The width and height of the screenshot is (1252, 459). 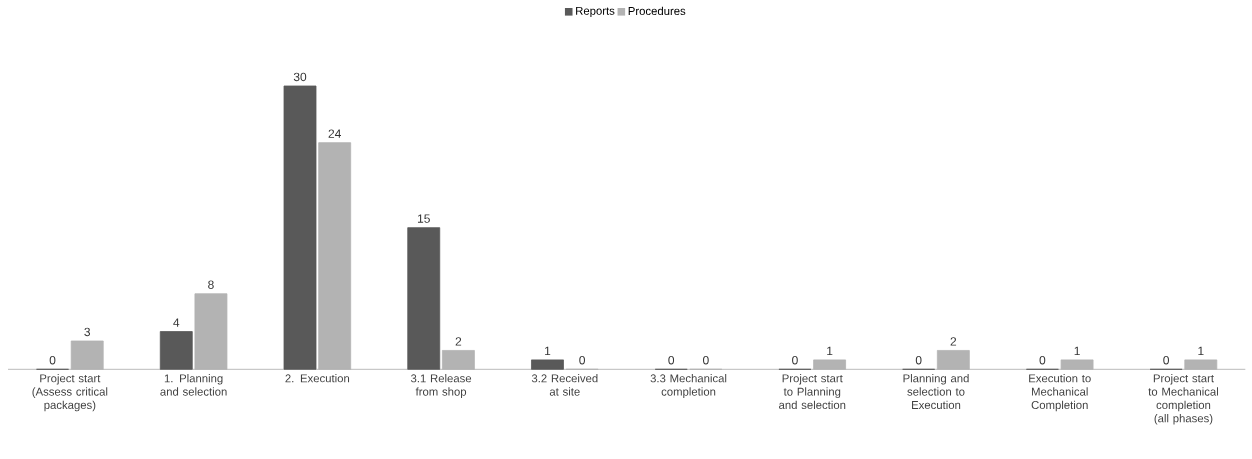 What do you see at coordinates (1060, 393) in the screenshot?
I see `x-tick-label: Execution to Mechanical Completion` at bounding box center [1060, 393].